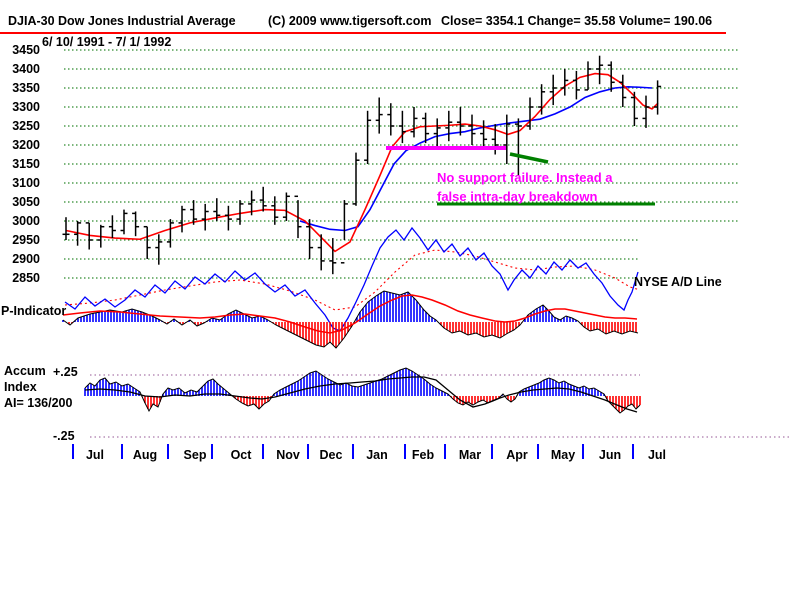  Describe the element at coordinates (195, 455) in the screenshot. I see `month-label: Sep` at that location.